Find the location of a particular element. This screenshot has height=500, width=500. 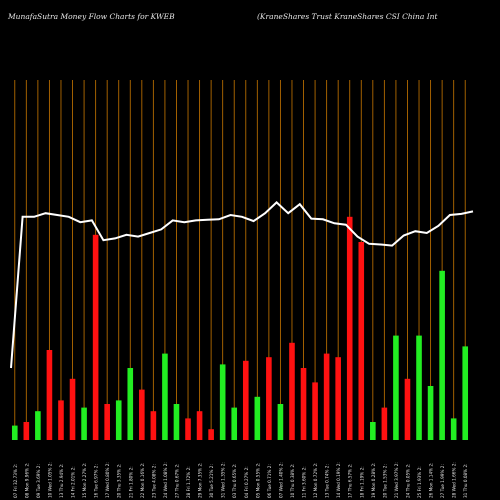

x-tick-label: 26 Mon 1.14% 2: is located at coordinates (431, 480).